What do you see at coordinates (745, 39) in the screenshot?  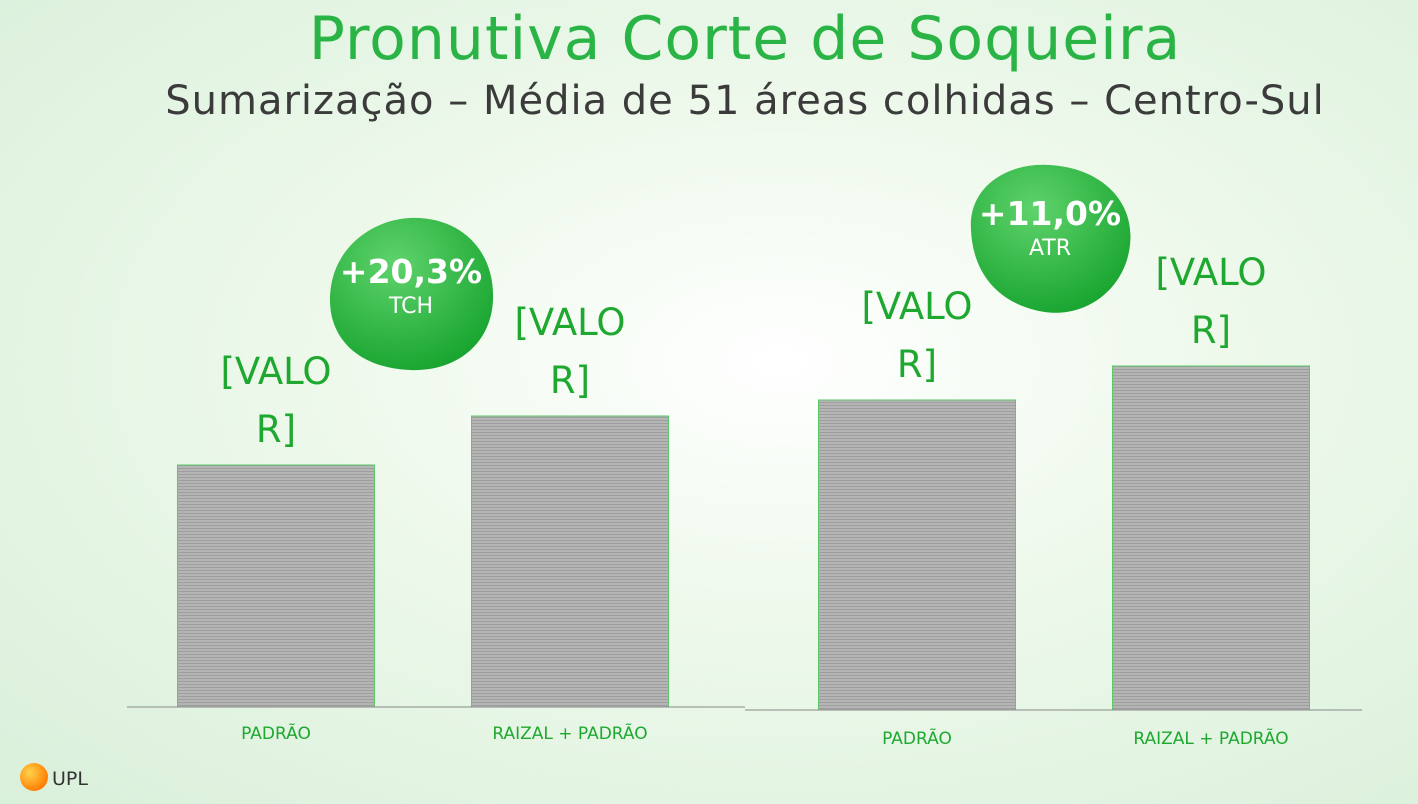 I see `title: Pronutiva Corte de Soqueira` at bounding box center [745, 39].